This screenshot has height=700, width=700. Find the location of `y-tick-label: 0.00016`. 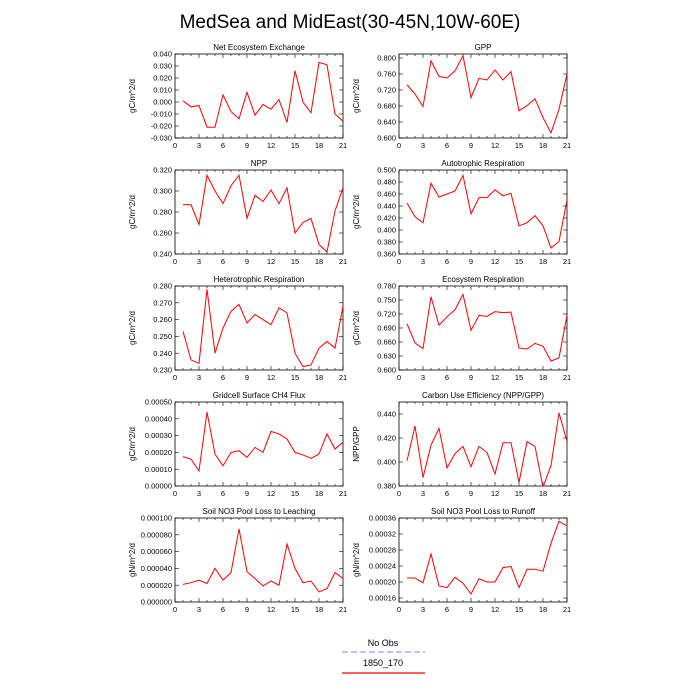

y-tick-label: 0.00016 is located at coordinates (382, 598).